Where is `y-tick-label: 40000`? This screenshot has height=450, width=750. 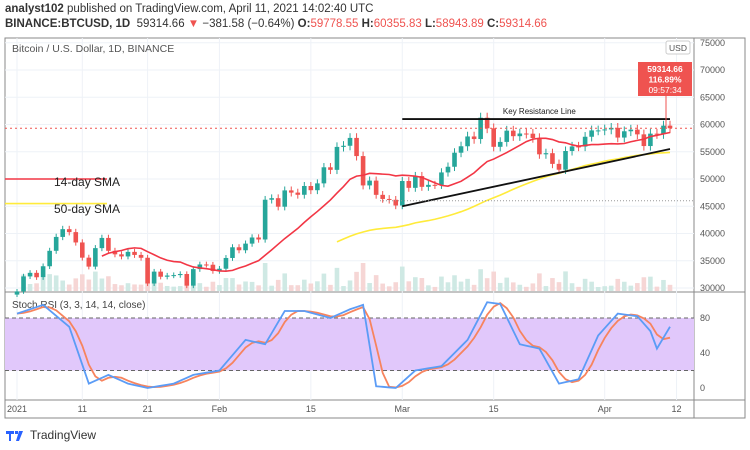 y-tick-label: 40000 is located at coordinates (712, 234).